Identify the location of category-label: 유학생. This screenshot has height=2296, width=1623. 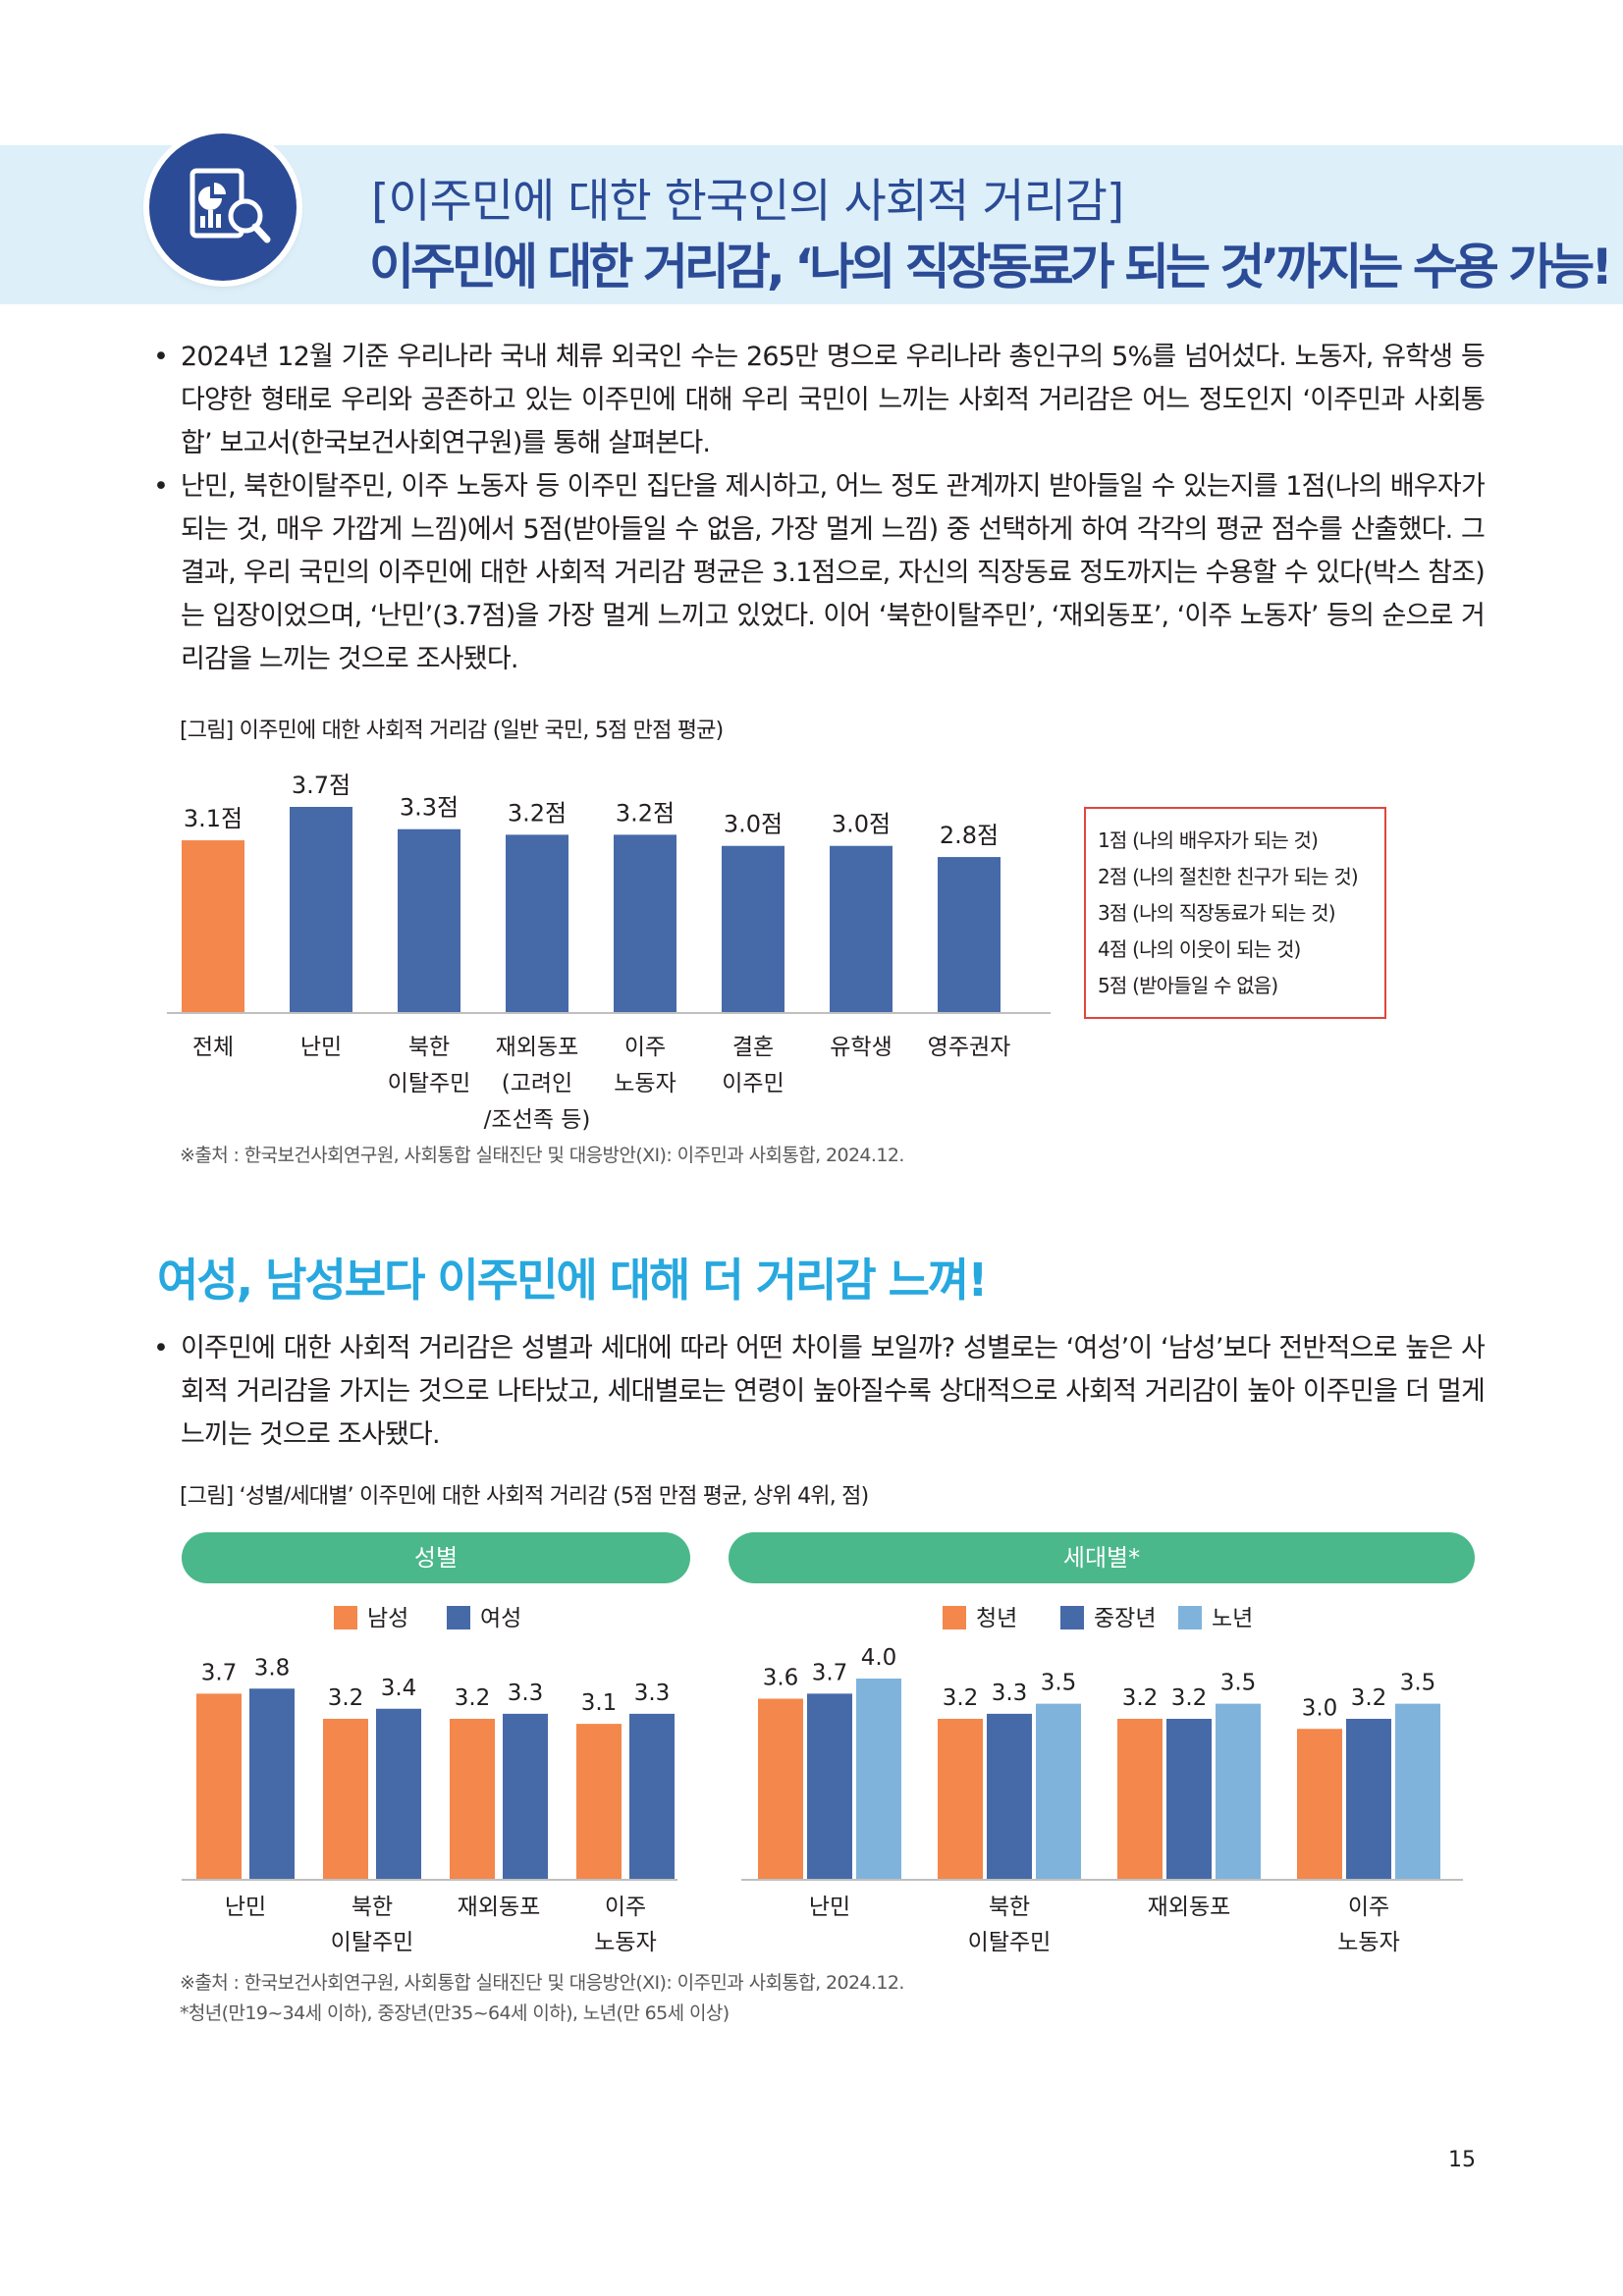
(861, 1048).